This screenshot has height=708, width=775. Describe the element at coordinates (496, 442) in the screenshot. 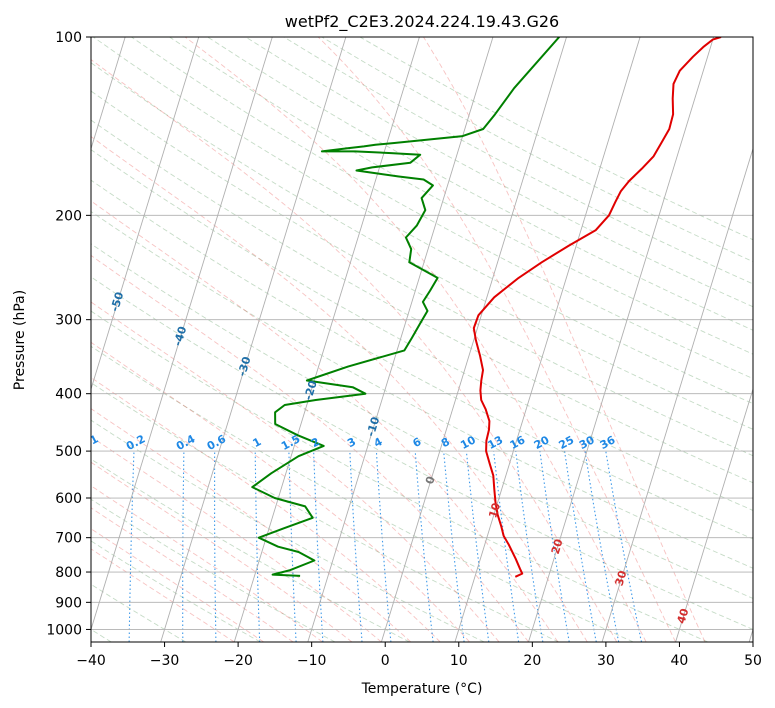

I see `mixing-ratio-label: 13` at that location.